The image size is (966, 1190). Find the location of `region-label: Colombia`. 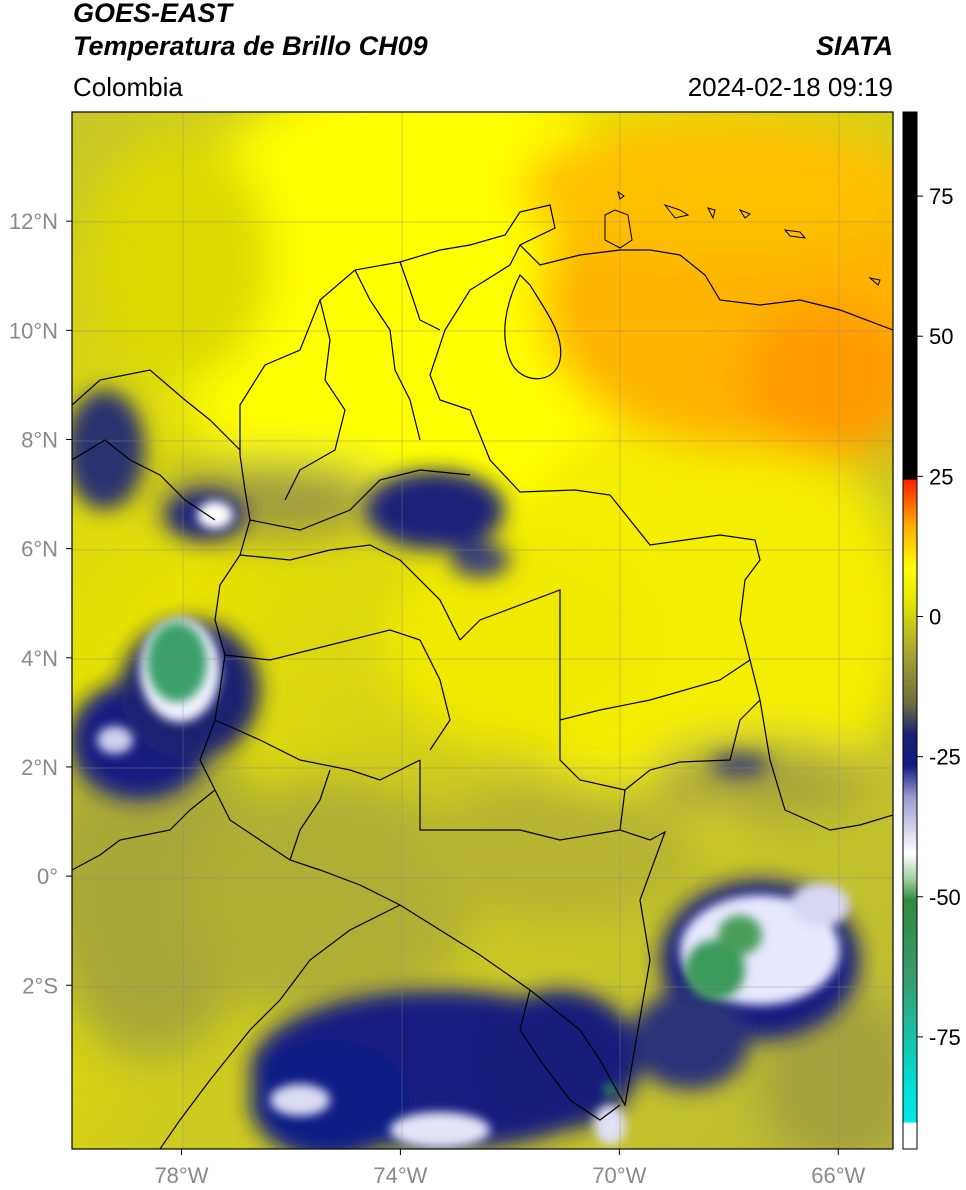

region-label: Colombia is located at coordinates (128, 87).